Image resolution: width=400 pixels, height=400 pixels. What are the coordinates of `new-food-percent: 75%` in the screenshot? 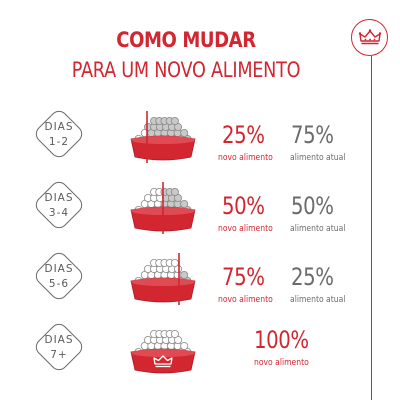 It's located at (243, 277).